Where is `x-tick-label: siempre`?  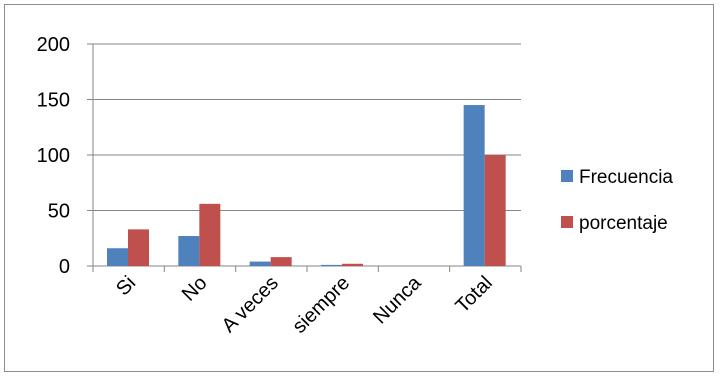 x-tick-label: siempre is located at coordinates (321, 305).